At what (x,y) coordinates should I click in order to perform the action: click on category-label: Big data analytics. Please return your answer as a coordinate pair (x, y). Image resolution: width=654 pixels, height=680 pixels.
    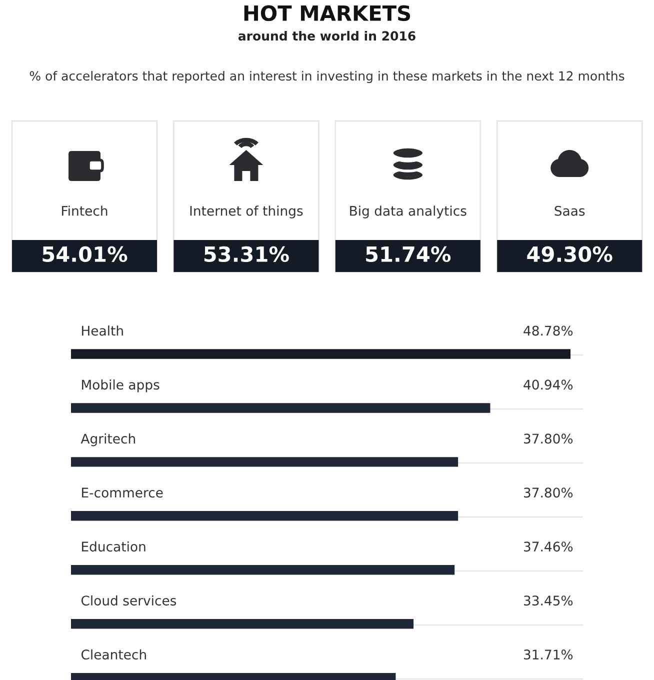
    Looking at the image, I should click on (408, 212).